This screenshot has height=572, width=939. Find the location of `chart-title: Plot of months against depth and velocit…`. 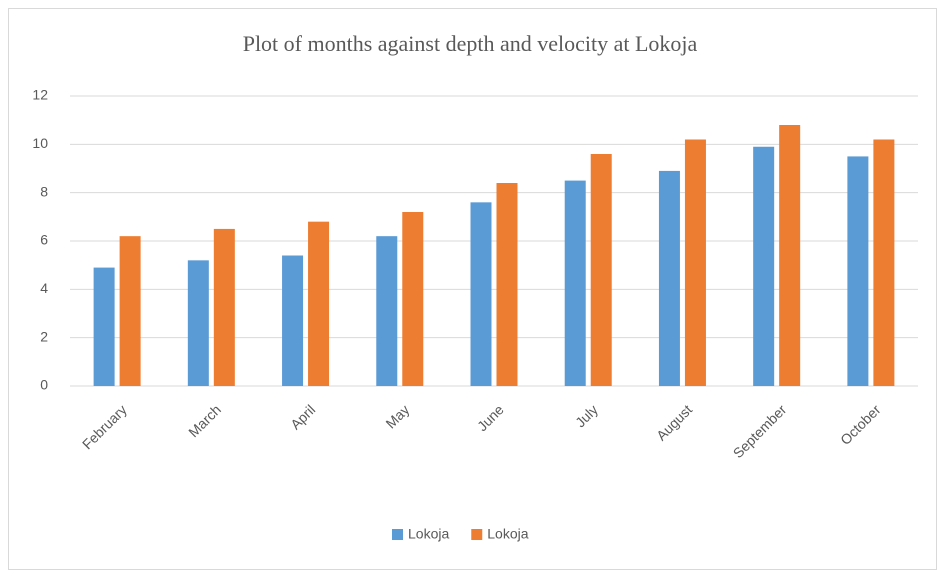

chart-title: Plot of months against depth and velocit… is located at coordinates (470, 43).